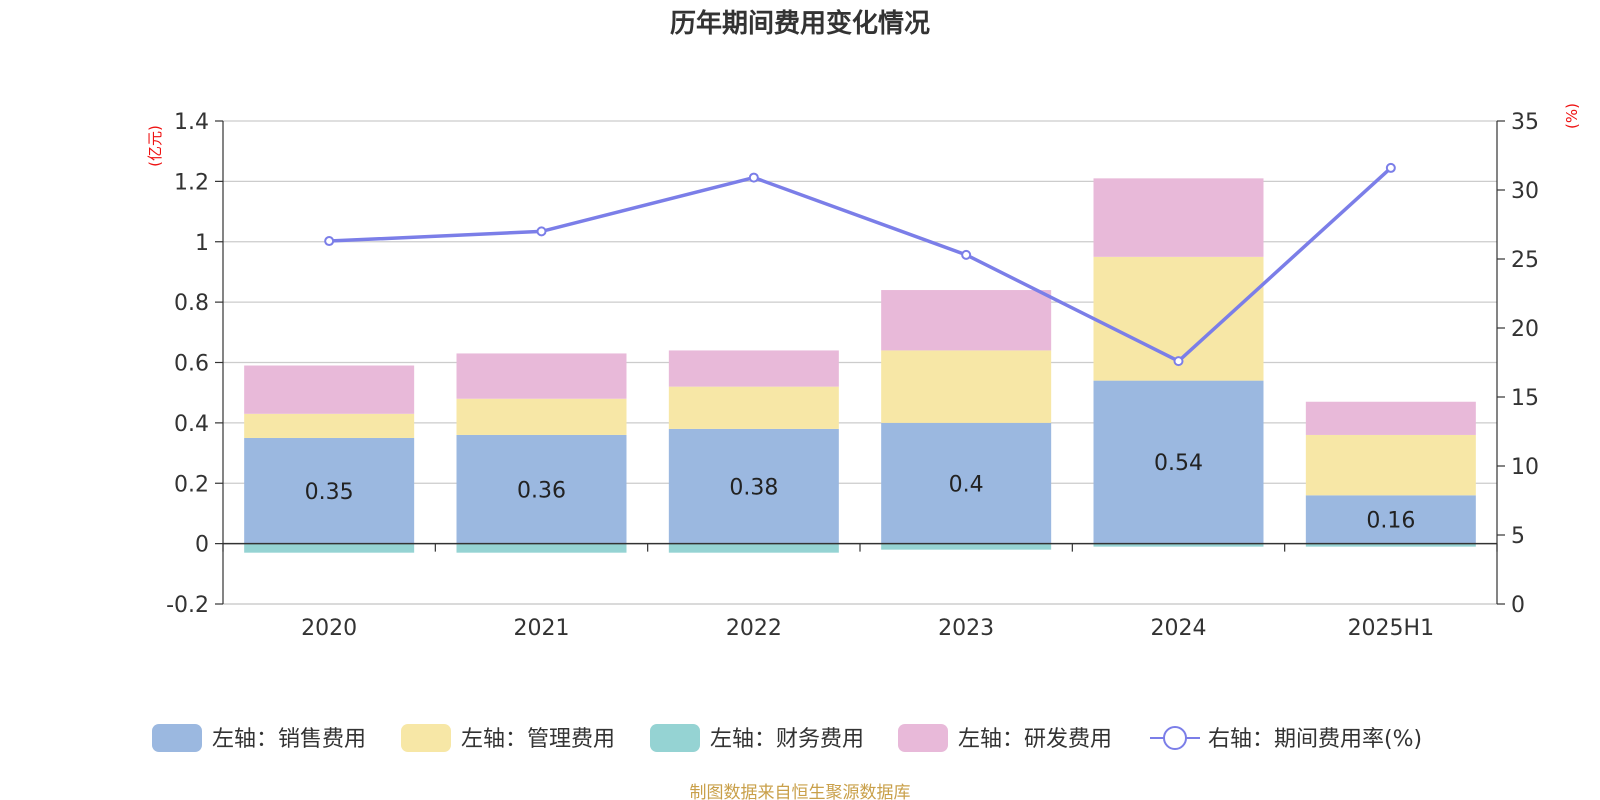 The width and height of the screenshot is (1600, 800). What do you see at coordinates (1391, 628) in the screenshot?
I see `x-tick-label: 2025H1` at bounding box center [1391, 628].